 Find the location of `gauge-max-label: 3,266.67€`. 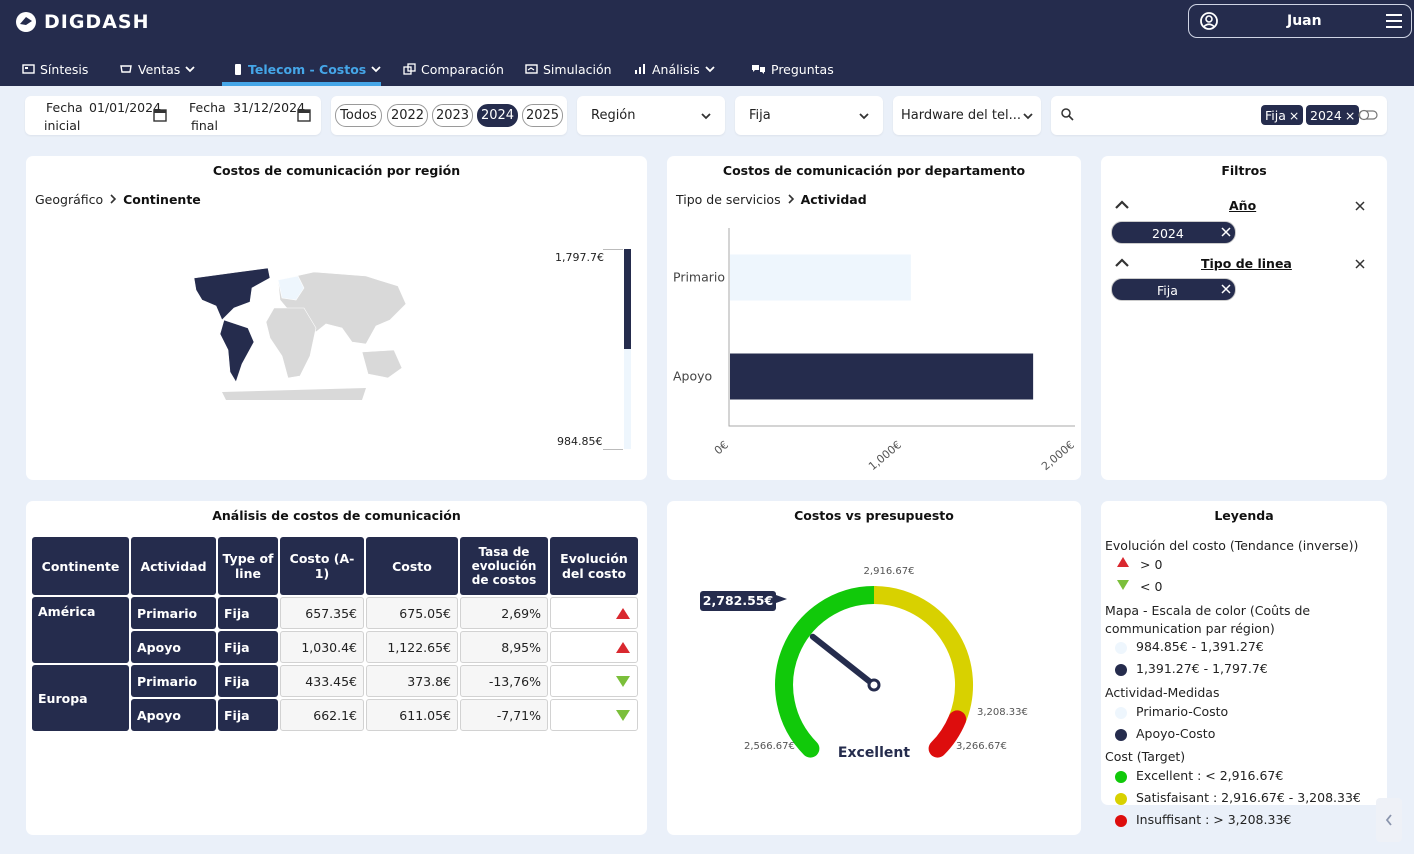

gauge-max-label: 3,266.67€ is located at coordinates (981, 746).